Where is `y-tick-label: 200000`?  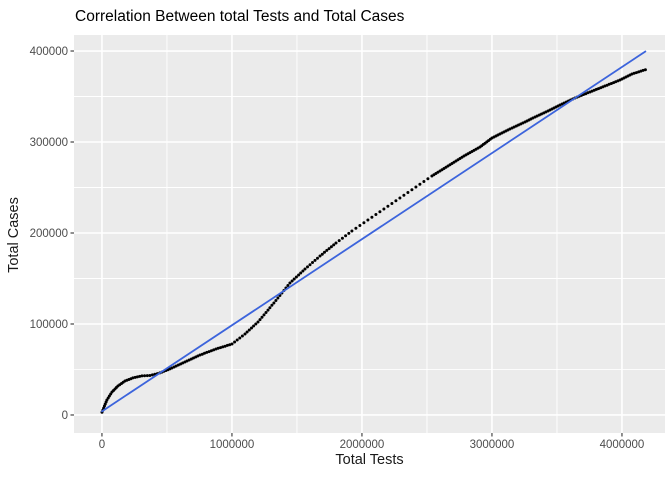 y-tick-label: 200000 is located at coordinates (49, 234).